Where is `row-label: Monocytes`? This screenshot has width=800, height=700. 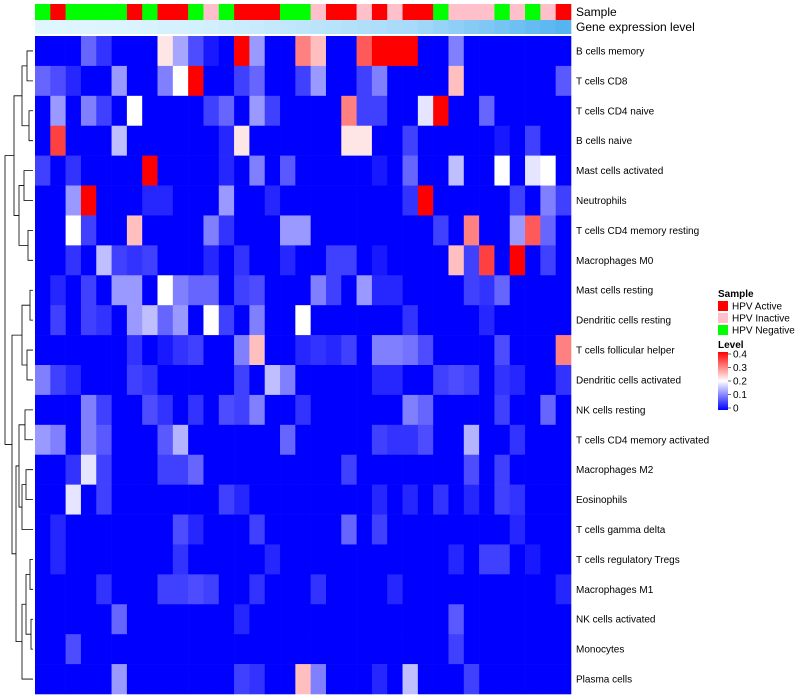
row-label: Monocytes is located at coordinates (600, 650).